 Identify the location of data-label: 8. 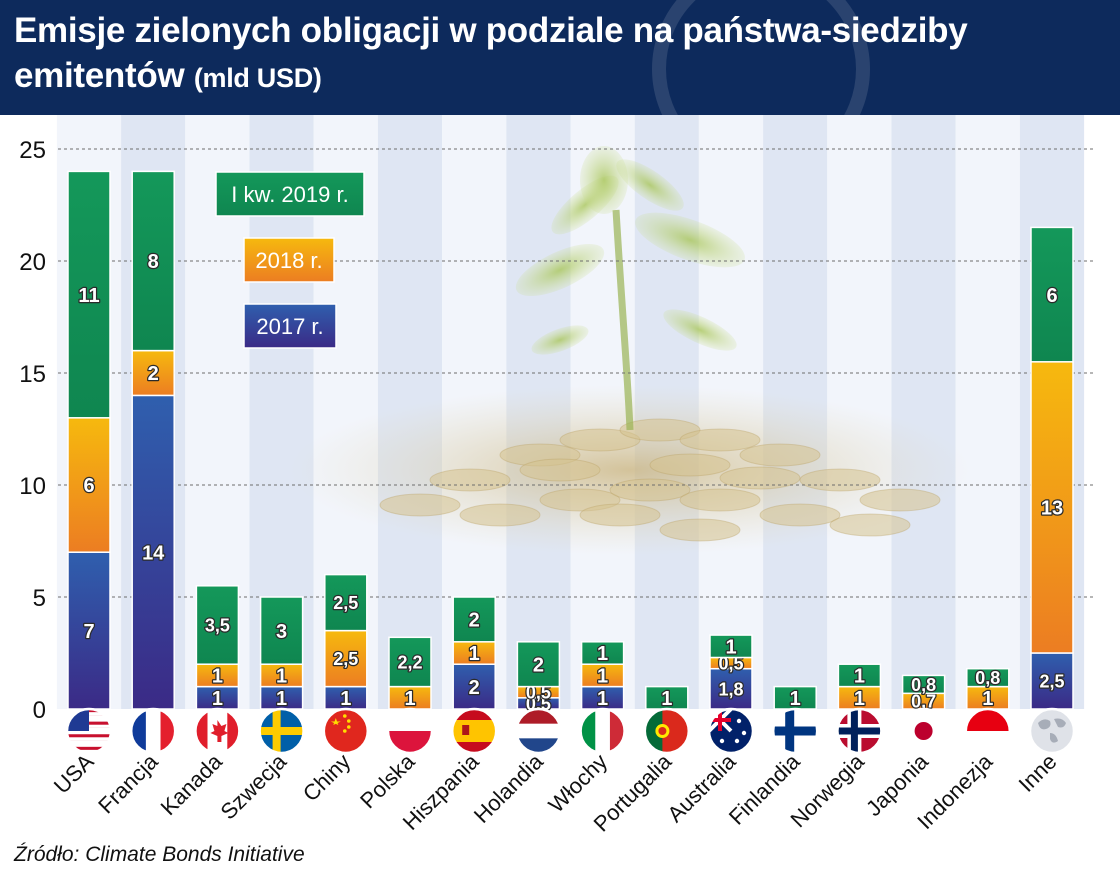
(153, 262).